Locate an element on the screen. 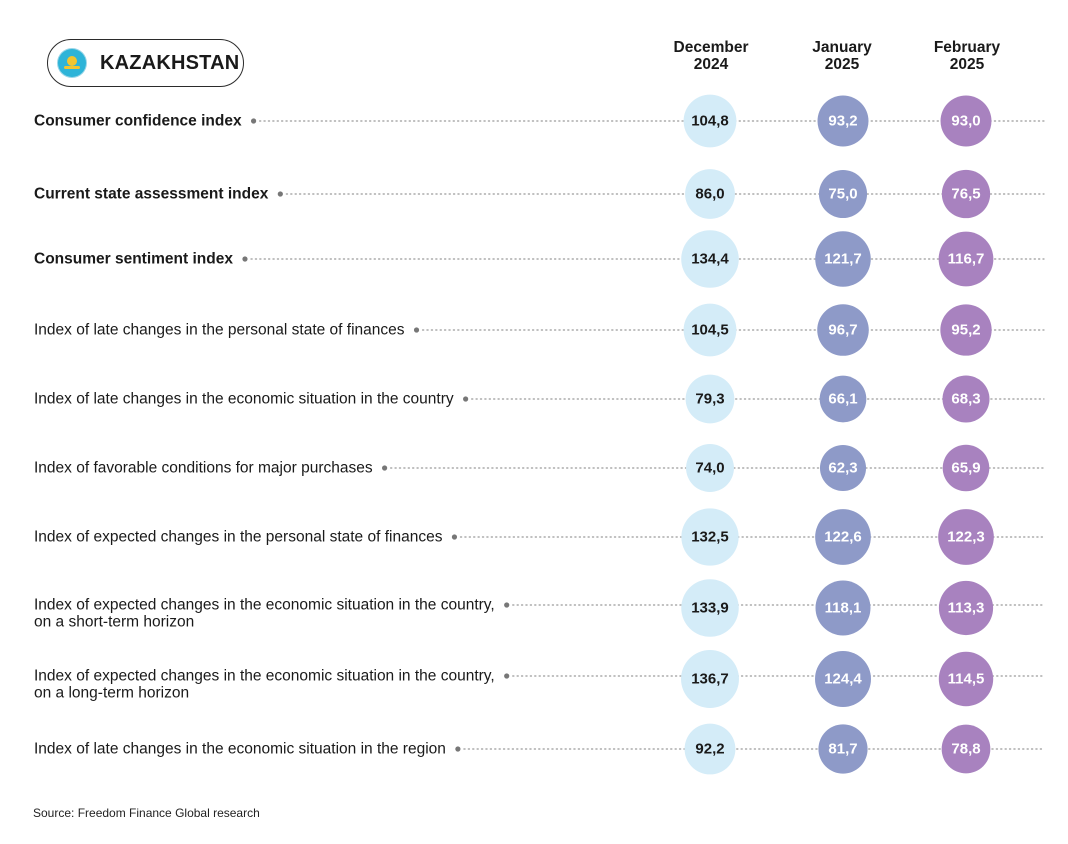 This screenshot has width=1068, height=844. row-label: Current state assessment index is located at coordinates (151, 194).